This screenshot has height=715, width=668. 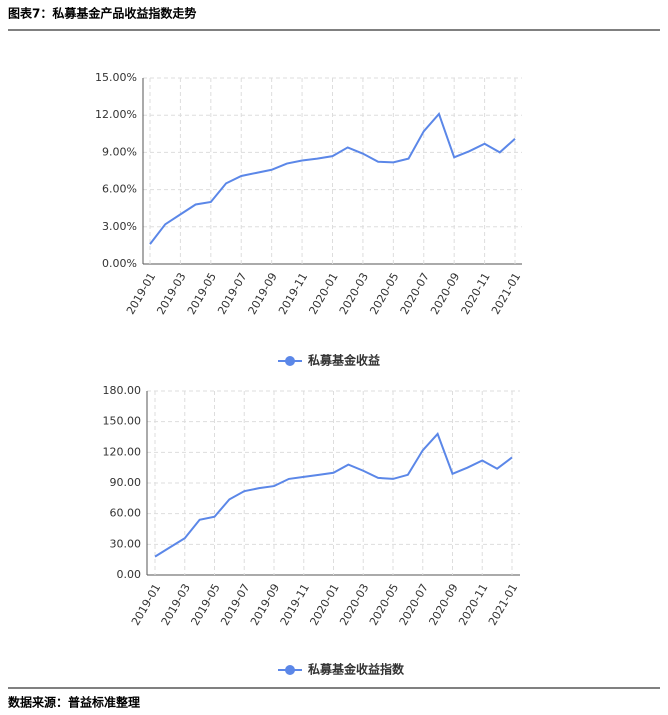 What do you see at coordinates (384, 294) in the screenshot?
I see `x-tick-label: 2020-05` at bounding box center [384, 294].